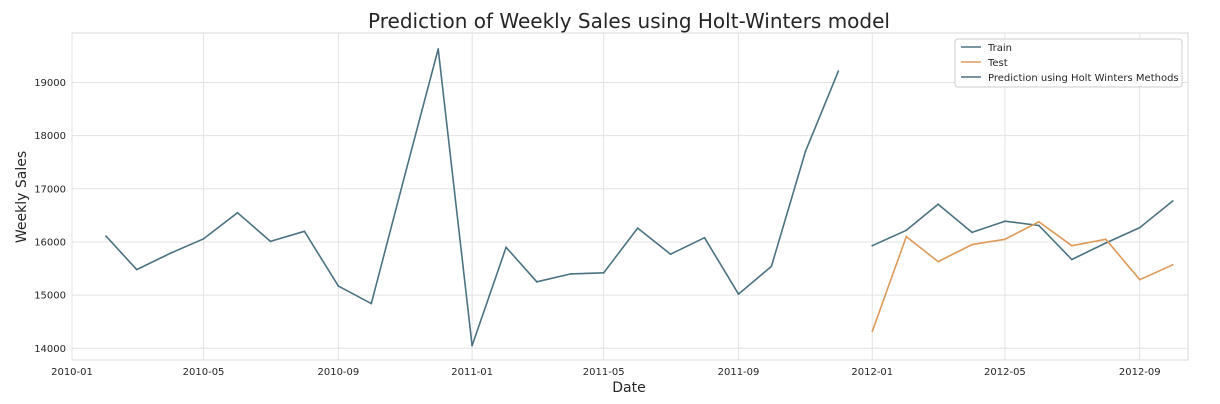 The image size is (1220, 404). Describe the element at coordinates (1005, 372) in the screenshot. I see `x-tick-label: 2012-05` at that location.